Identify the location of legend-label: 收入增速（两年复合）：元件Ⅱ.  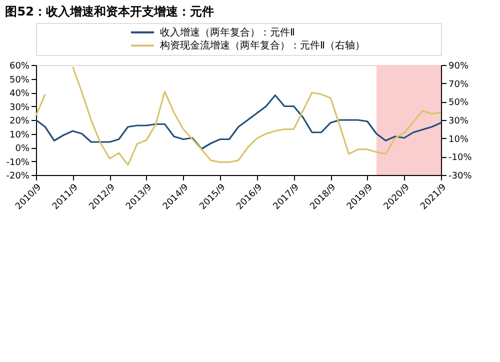
(227, 32).